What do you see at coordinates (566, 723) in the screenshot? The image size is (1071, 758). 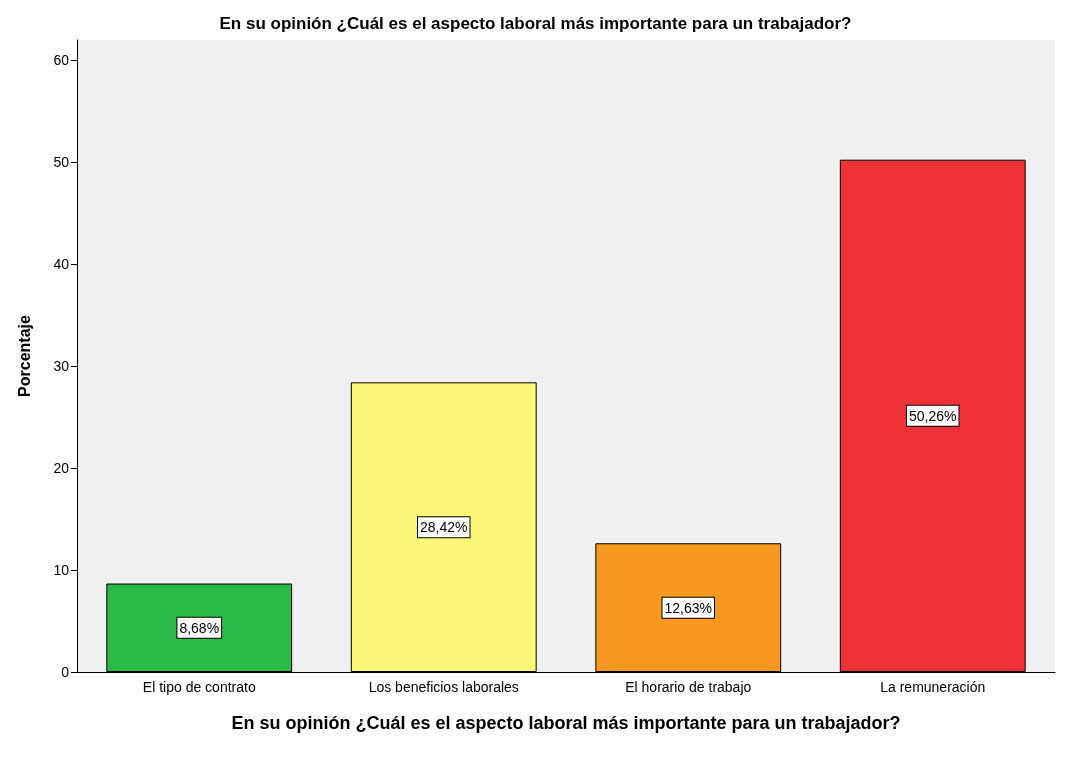 I see `x-axis-title: En su opinión ¿Cuál es el aspecto laboral más importante para un trabajador?` at bounding box center [566, 723].